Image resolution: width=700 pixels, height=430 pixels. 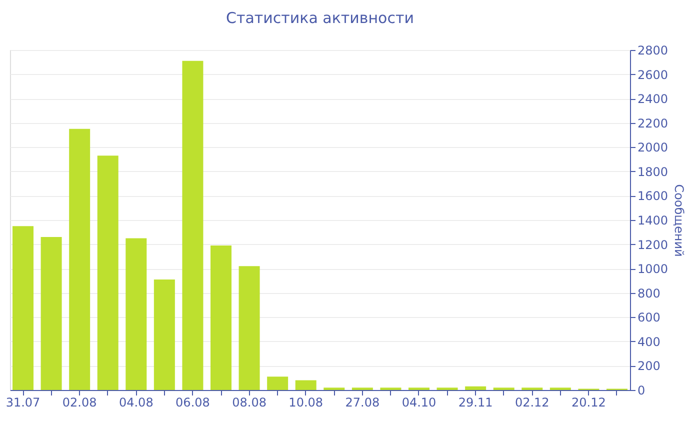 I want to click on y-tick-label: 400, so click(x=649, y=341).